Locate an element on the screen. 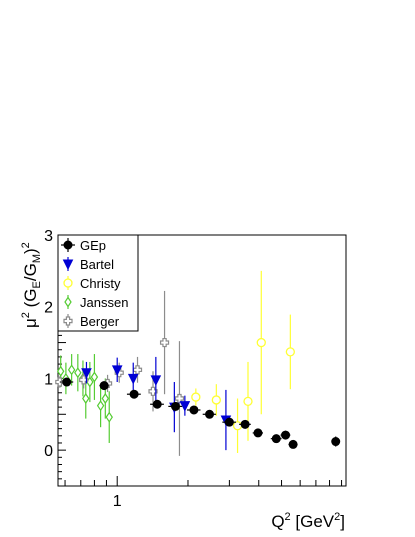  legend-label: GEp is located at coordinates (93, 245).